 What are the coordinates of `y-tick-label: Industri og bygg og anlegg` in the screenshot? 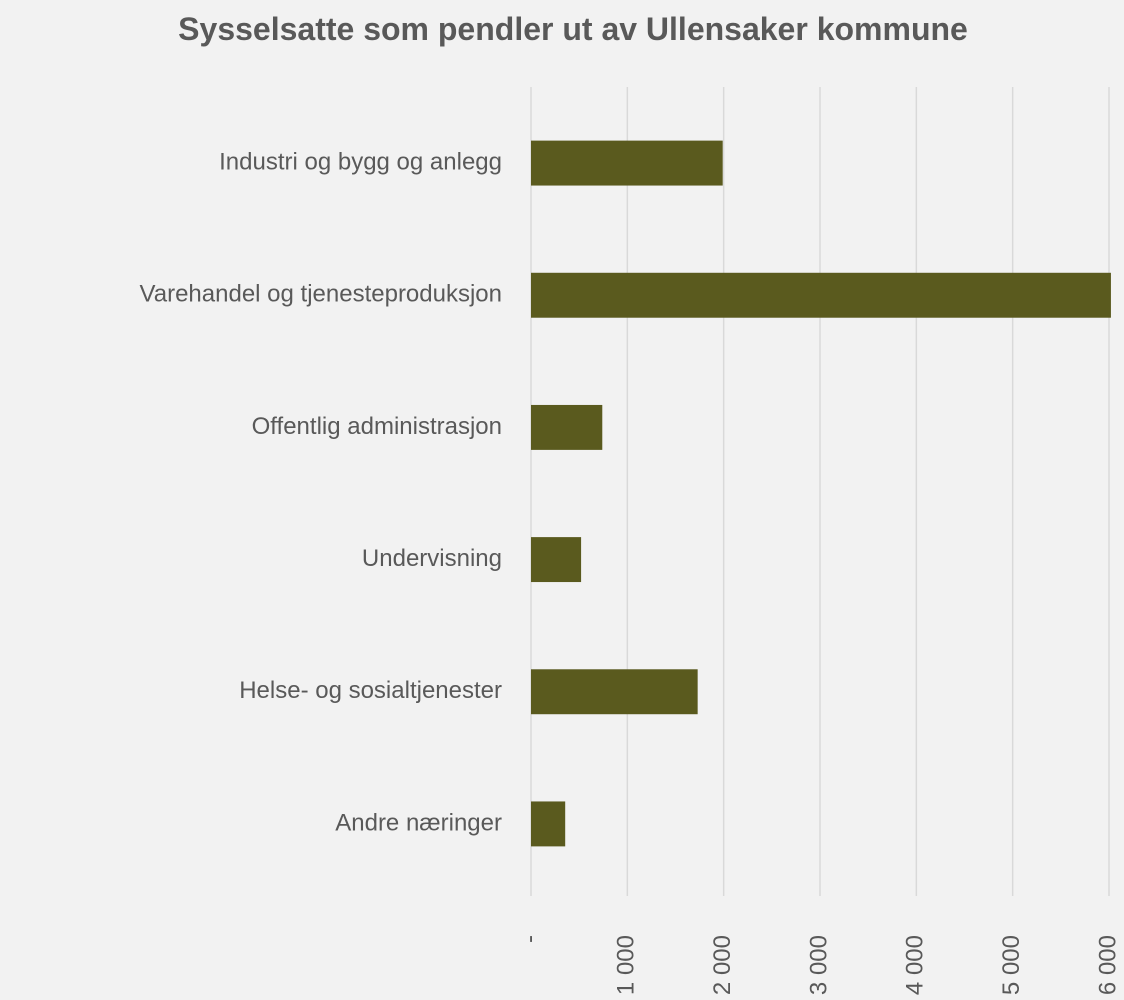 It's located at (360, 161).